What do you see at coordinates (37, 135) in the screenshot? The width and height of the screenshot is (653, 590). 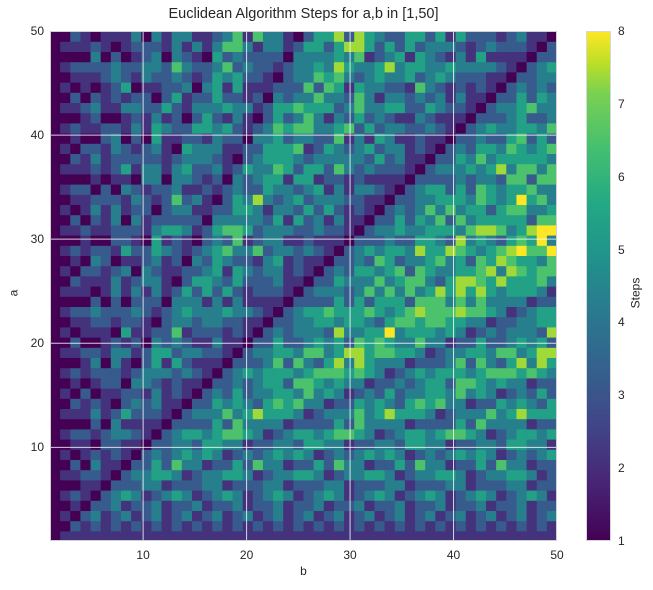 I see `y-tick-label: 40` at bounding box center [37, 135].